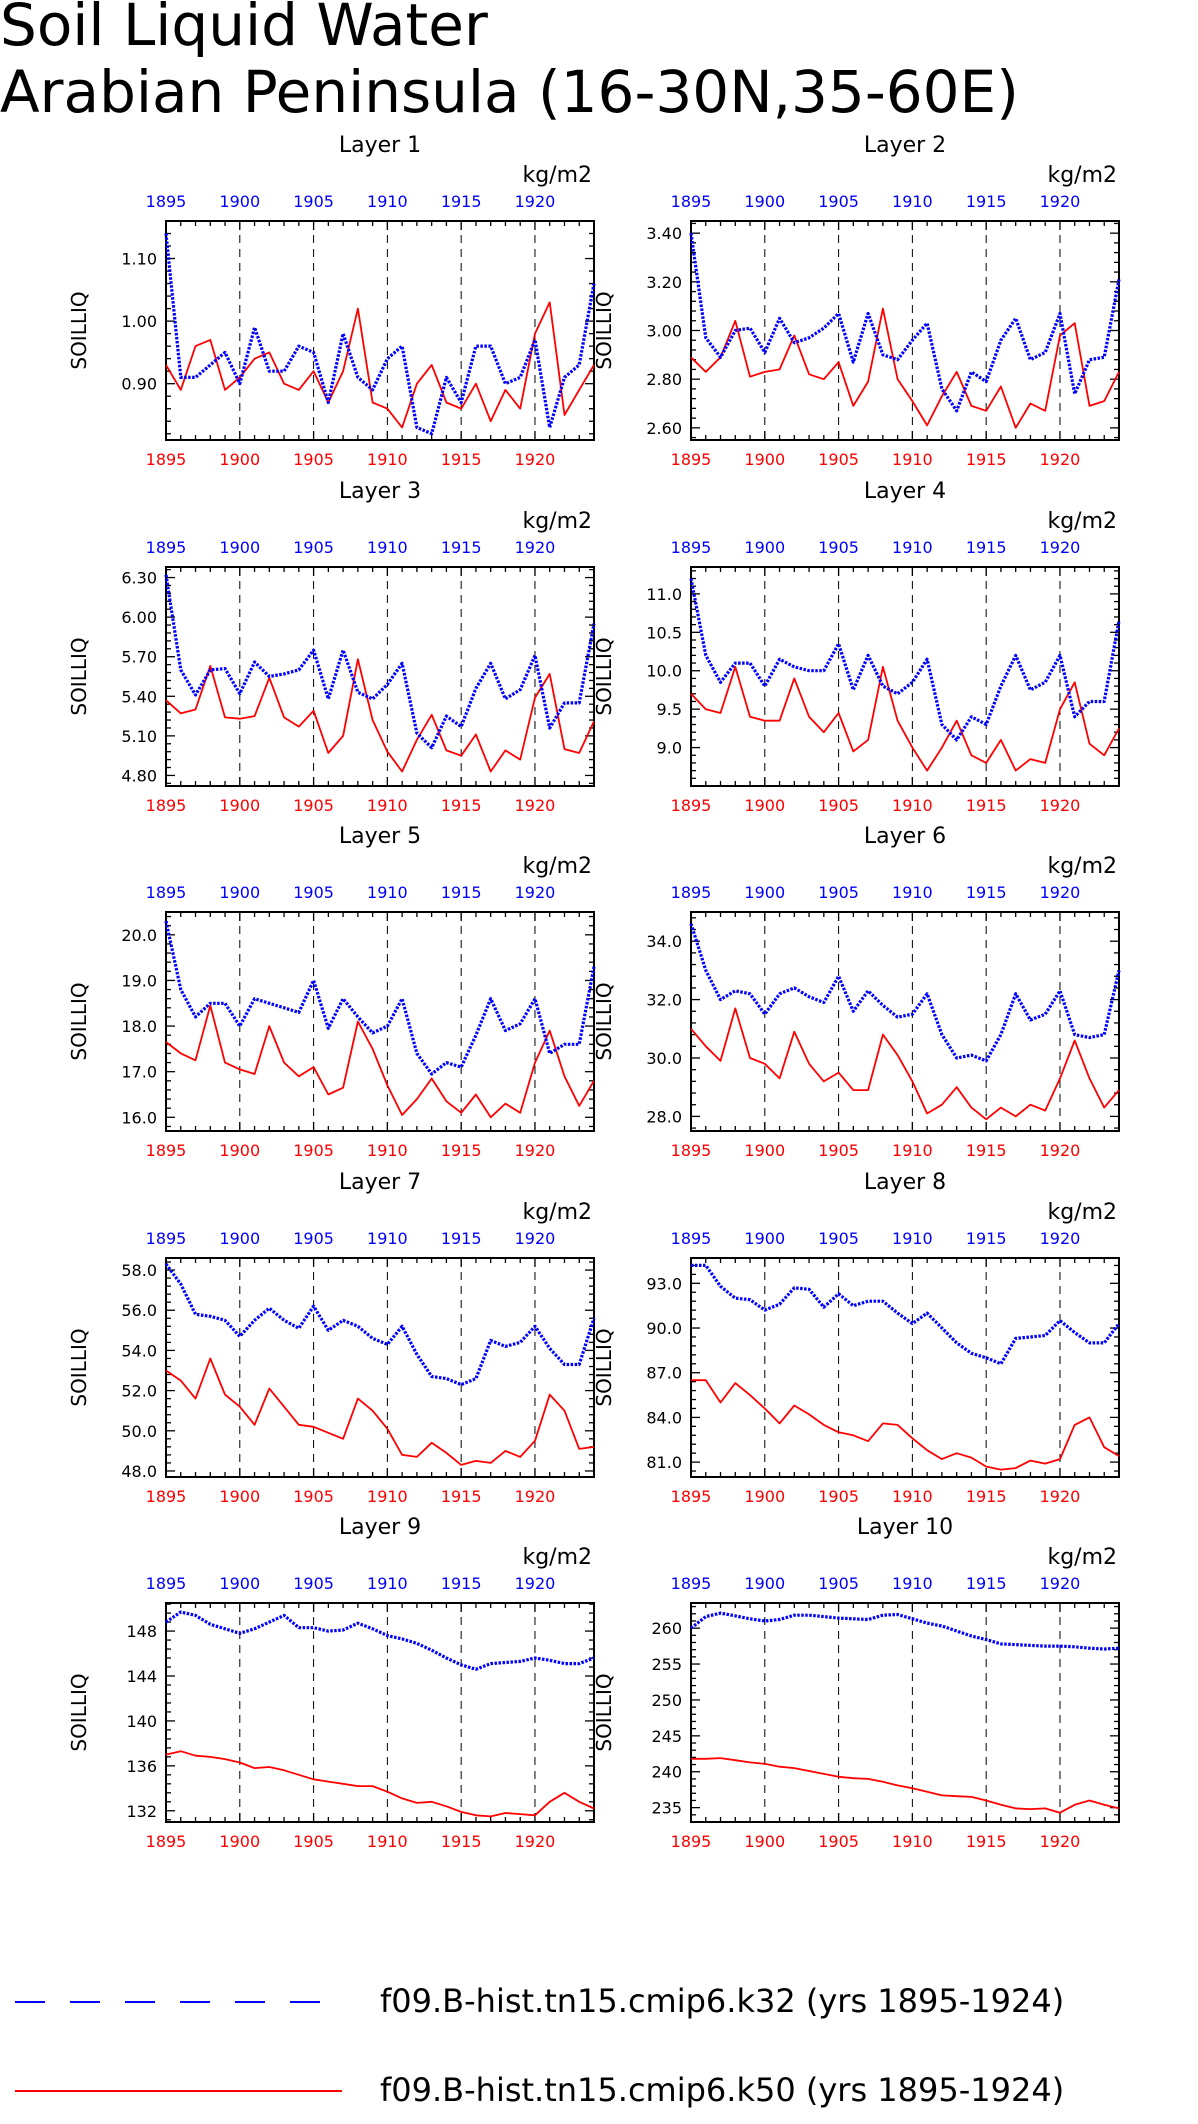 This screenshot has width=1198, height=2124. What do you see at coordinates (139, 1471) in the screenshot?
I see `y-tick-label: 48.0` at bounding box center [139, 1471].